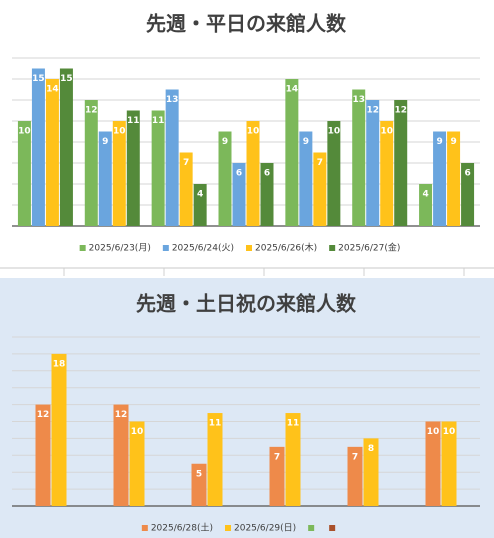 This screenshot has height=538, width=494. Describe the element at coordinates (265, 528) in the screenshot. I see `legend-label: 2025/6/29(日)` at that location.